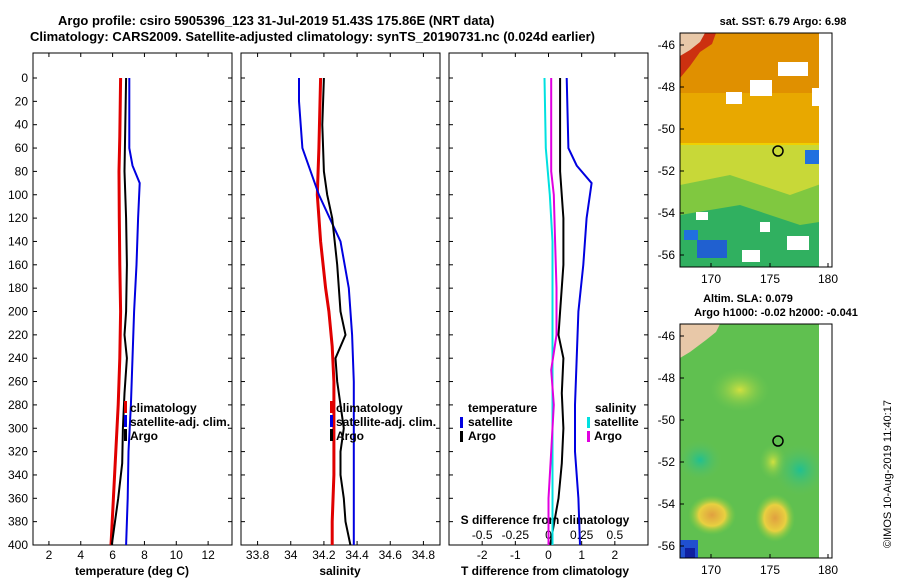 This screenshot has width=900, height=580. I want to click on depth-tick-label: 80, so click(22, 171).